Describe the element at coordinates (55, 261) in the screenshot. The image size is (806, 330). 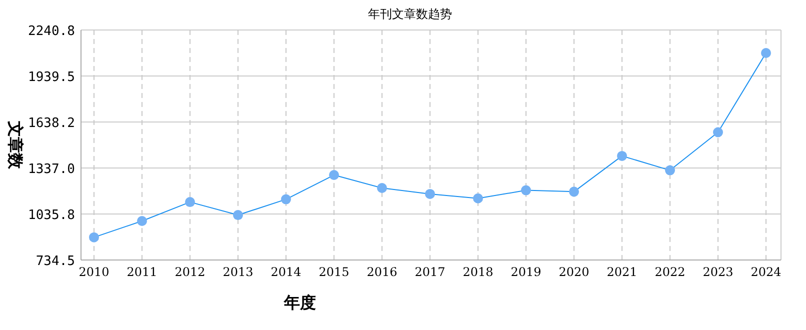
I see `y-tick-label: 734.5` at that location.